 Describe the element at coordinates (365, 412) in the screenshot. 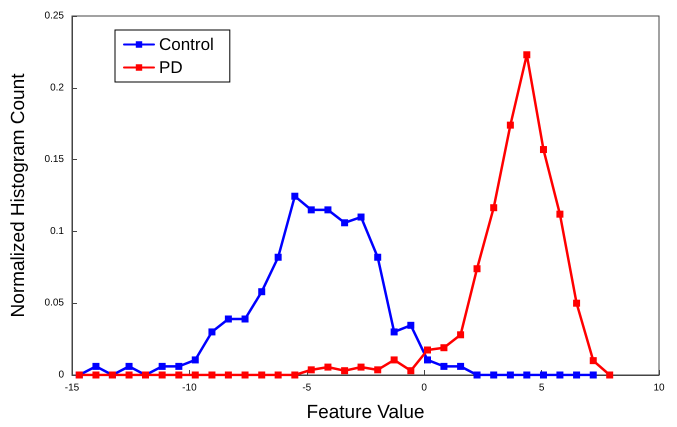

I see `x-axis-title: Feature Value` at that location.